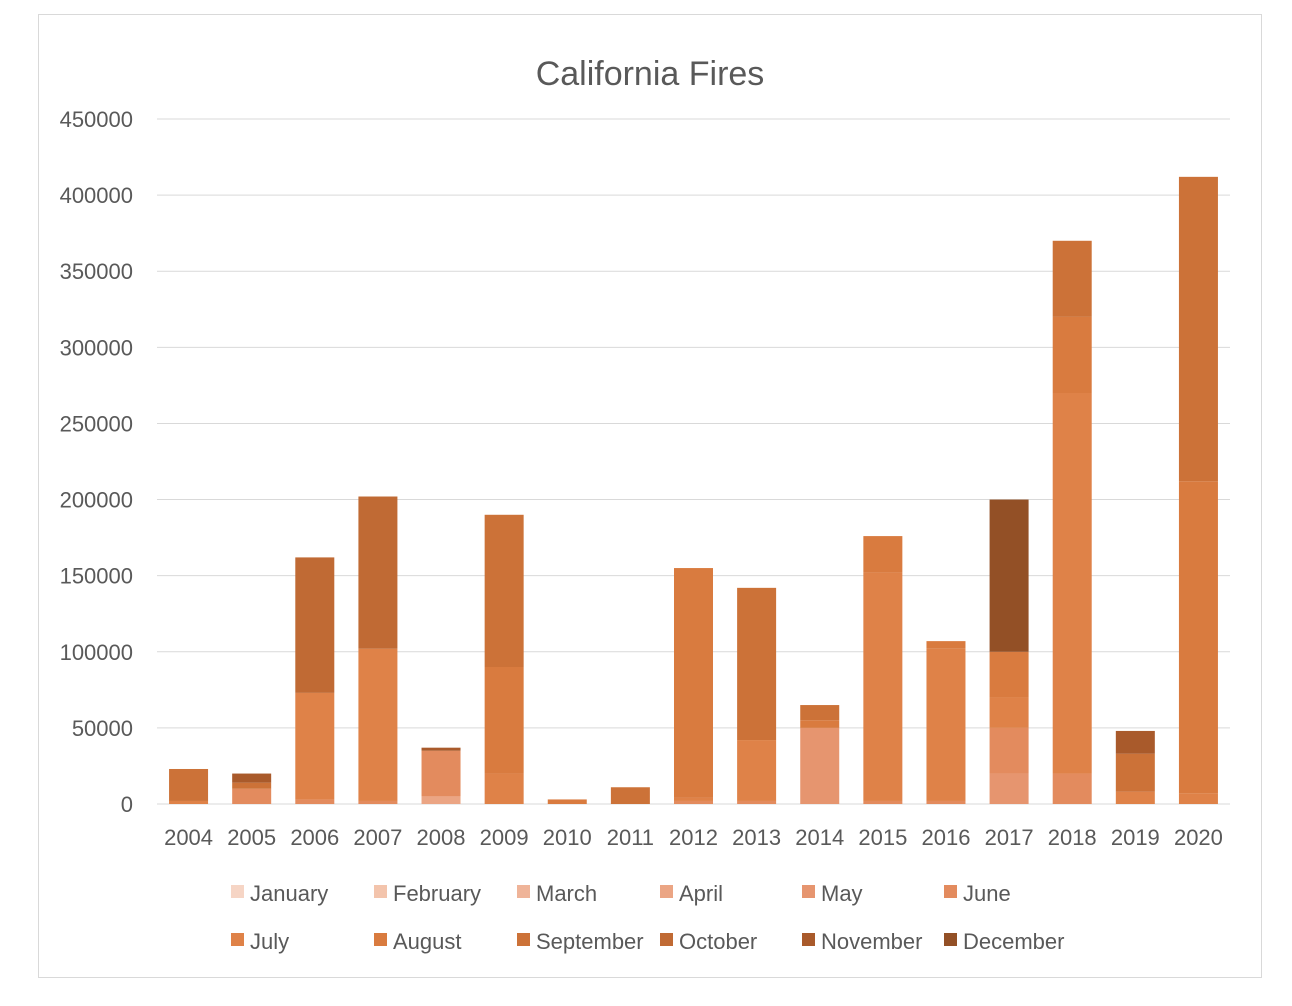  What do you see at coordinates (127, 804) in the screenshot?
I see `y-tick-label: 0` at bounding box center [127, 804].